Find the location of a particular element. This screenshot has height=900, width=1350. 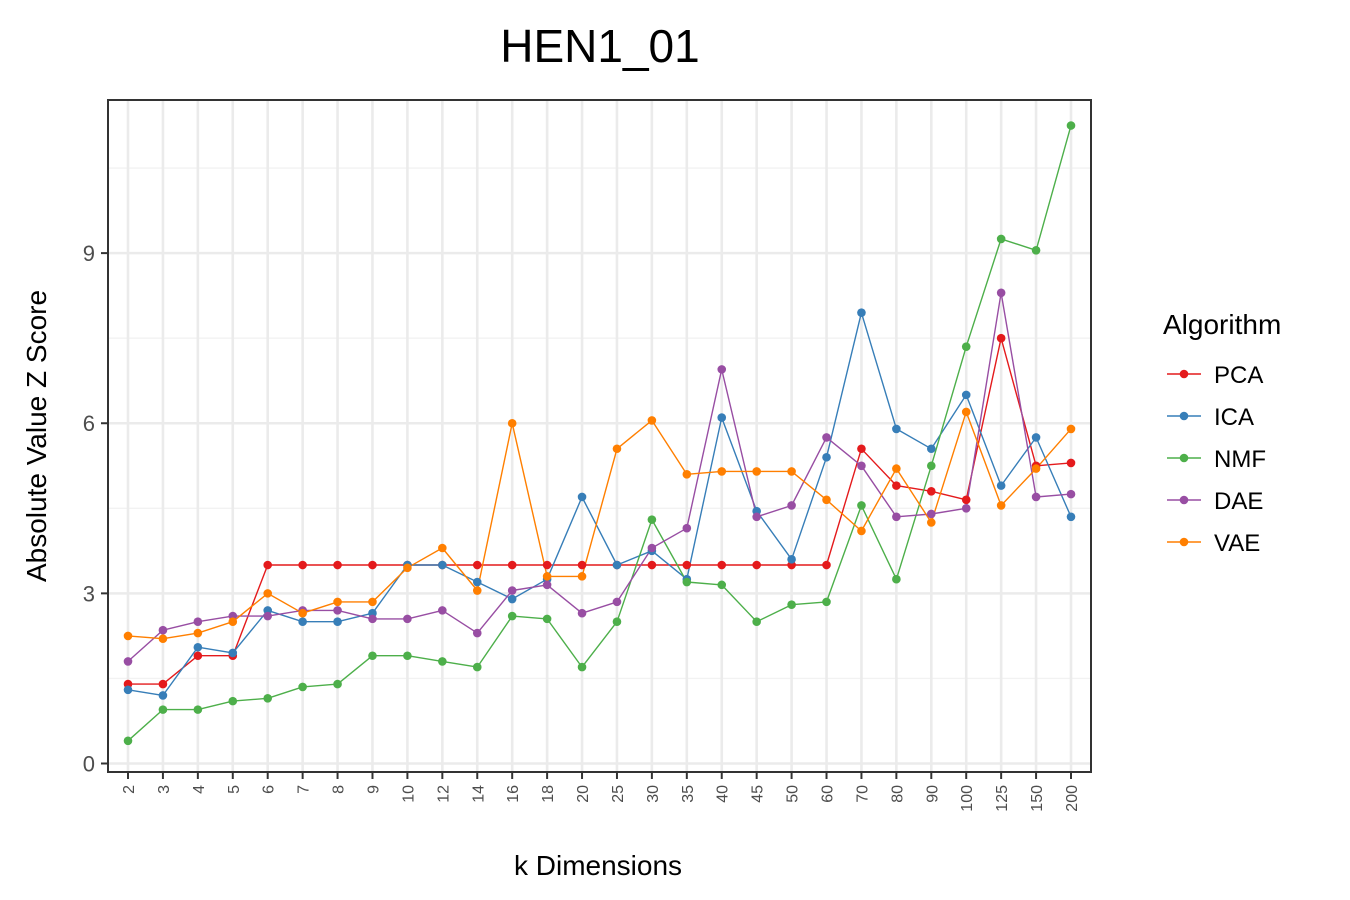

legend-label-vae: VAE is located at coordinates (1237, 543).